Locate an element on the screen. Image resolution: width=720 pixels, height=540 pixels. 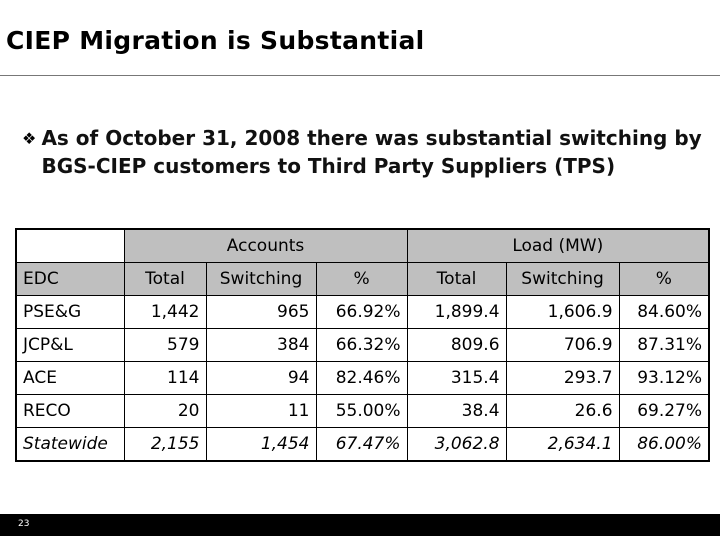
accounts-percent-cell: 55.00% is located at coordinates (361, 411).